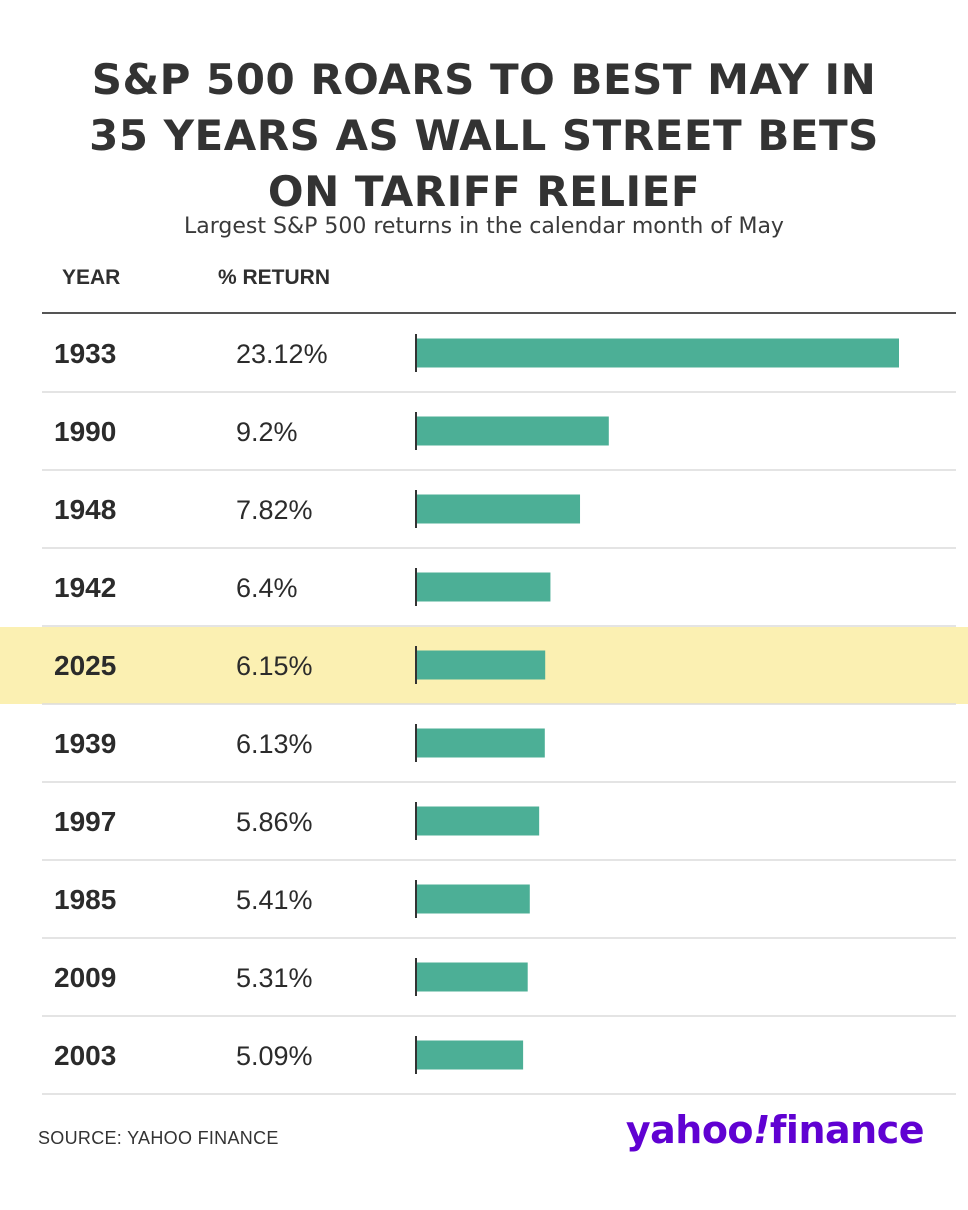  What do you see at coordinates (85, 509) in the screenshot?
I see `year-label: 1948` at bounding box center [85, 509].